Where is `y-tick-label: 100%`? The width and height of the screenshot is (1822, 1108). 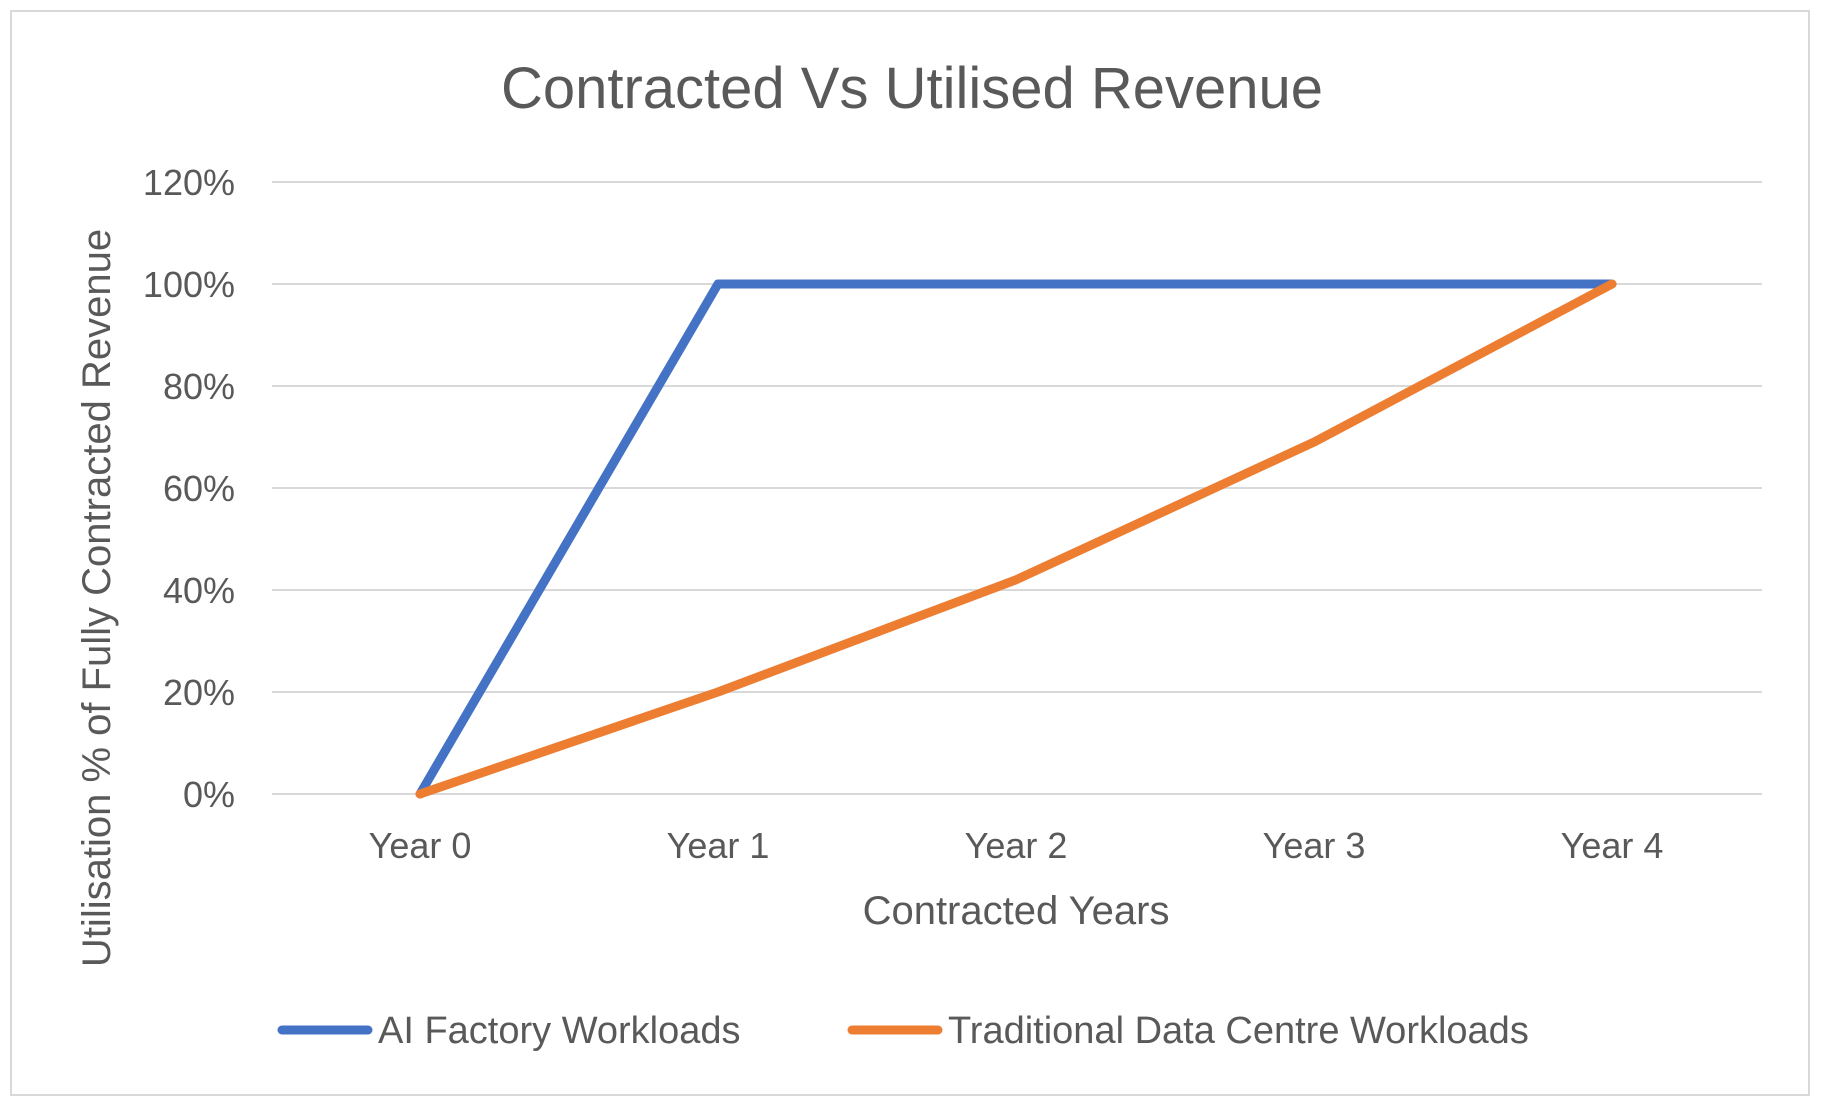 y-tick-label: 100% is located at coordinates (189, 284).